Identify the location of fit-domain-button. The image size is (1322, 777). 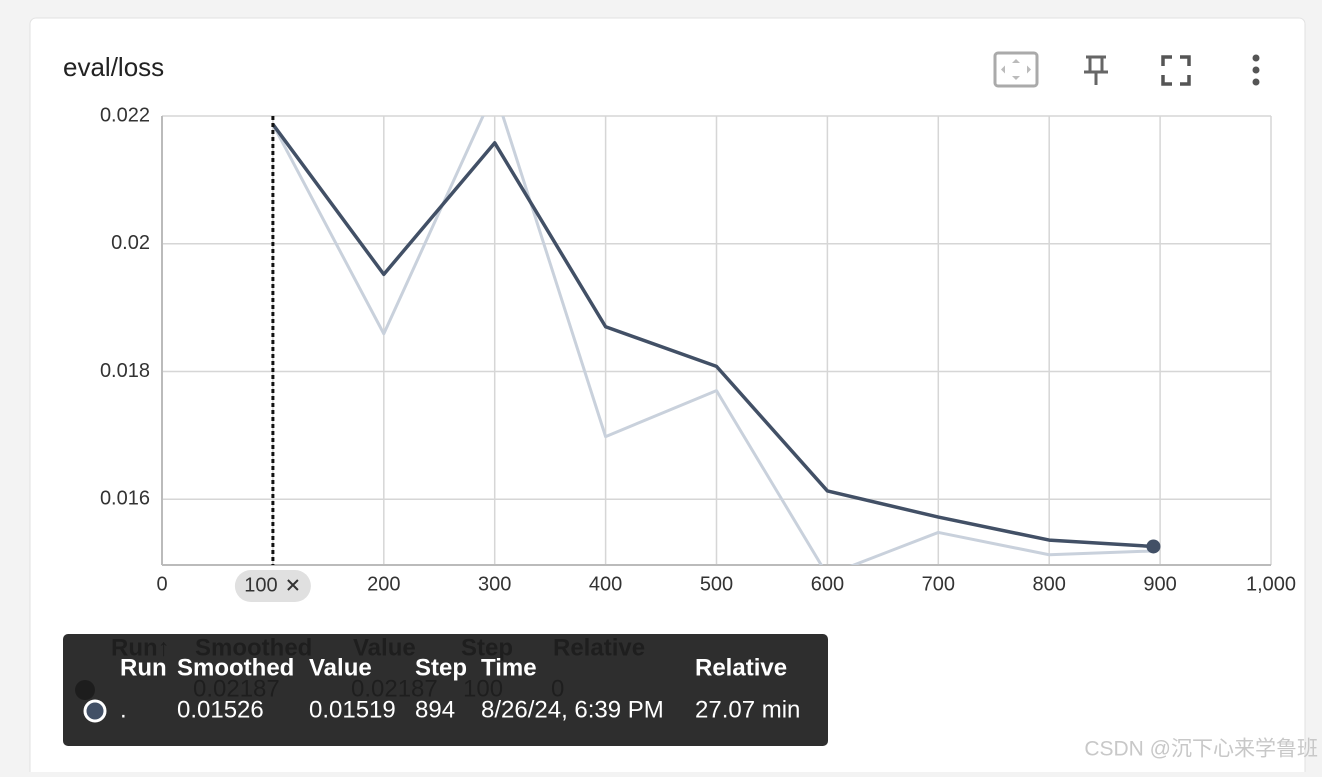
(1016, 69).